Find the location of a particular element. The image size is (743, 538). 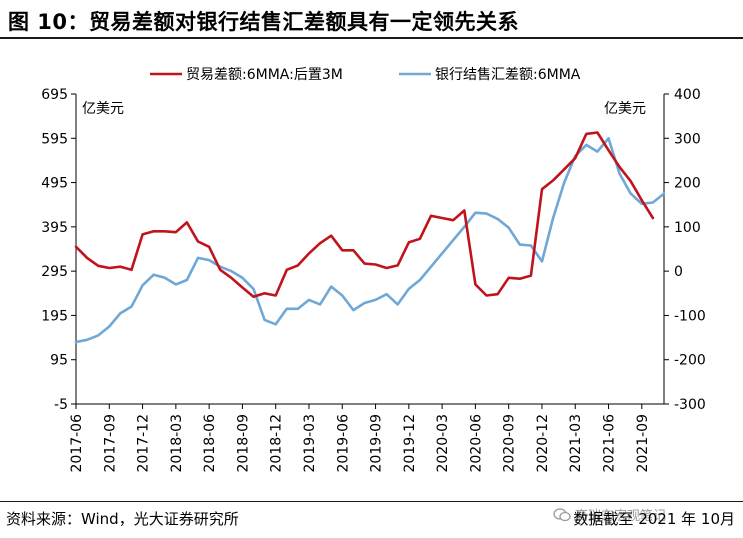

left-tick-label: -5 is located at coordinates (61, 405).